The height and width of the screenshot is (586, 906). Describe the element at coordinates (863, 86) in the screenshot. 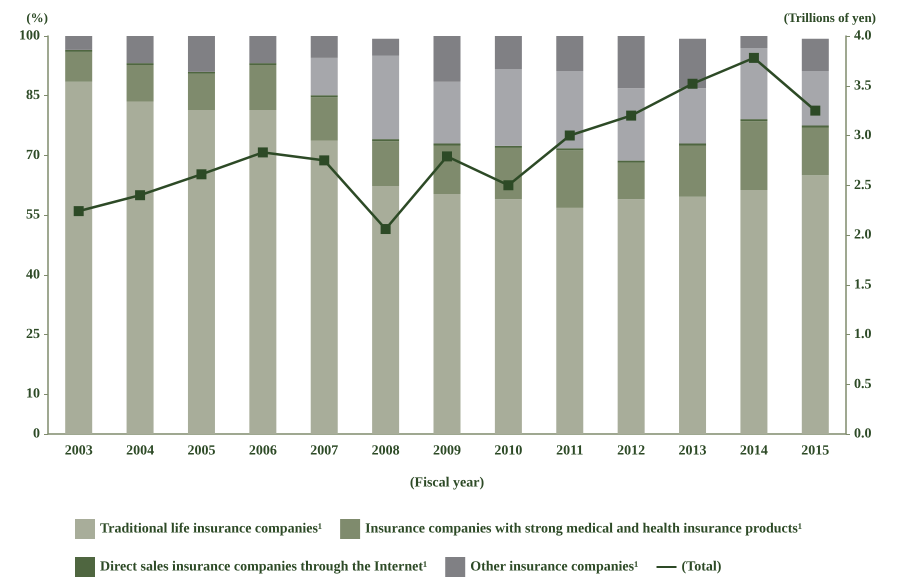

I see `y2-tick-label: 3.5` at that location.